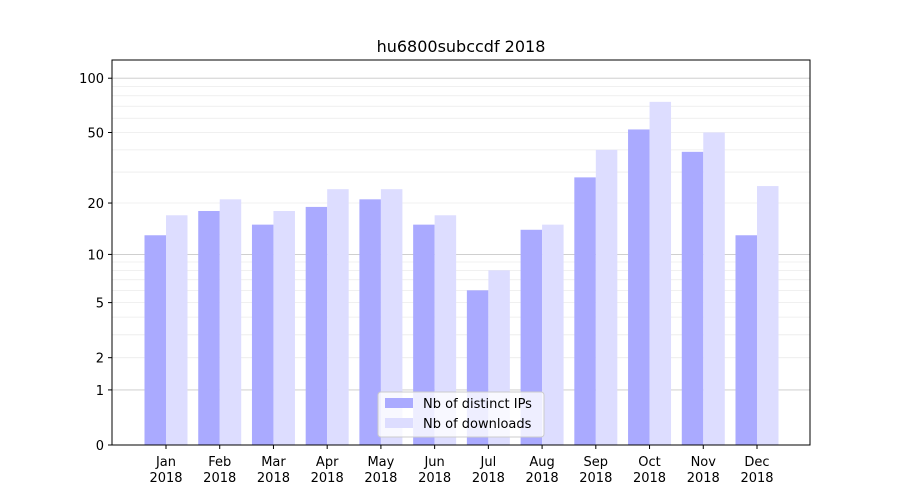  I want to click on x-tick-label: Dec, so click(756, 462).